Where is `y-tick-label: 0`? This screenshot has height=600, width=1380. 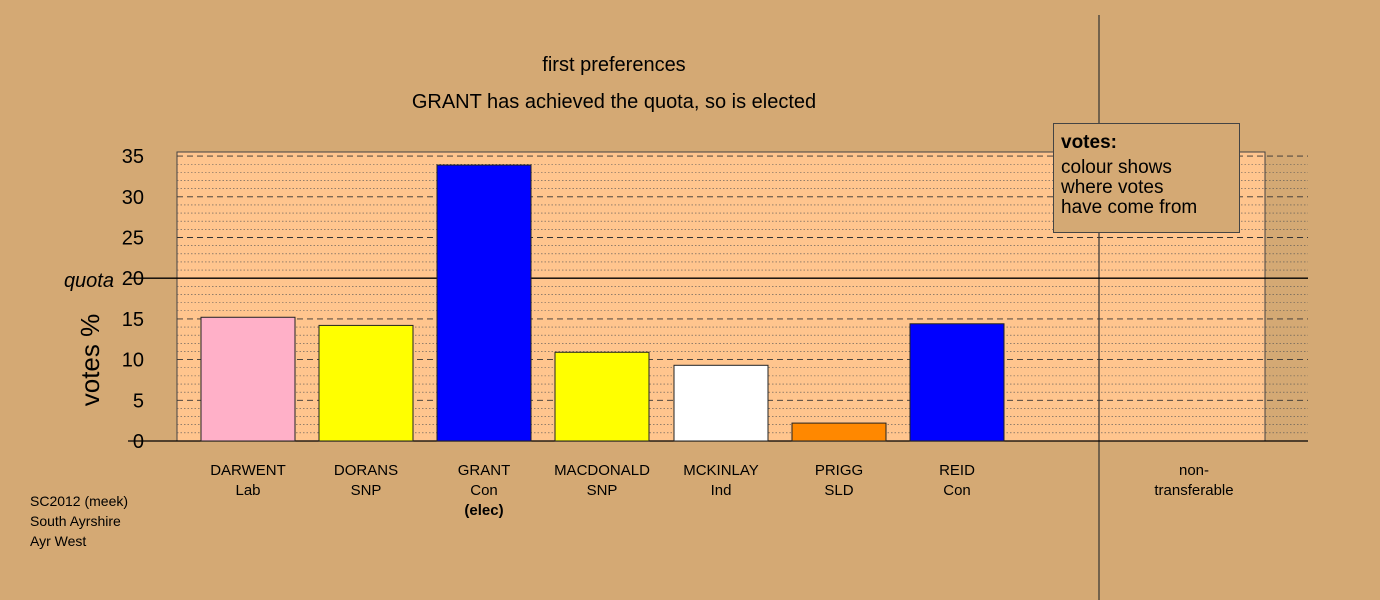
y-tick-label: 0 is located at coordinates (138, 442).